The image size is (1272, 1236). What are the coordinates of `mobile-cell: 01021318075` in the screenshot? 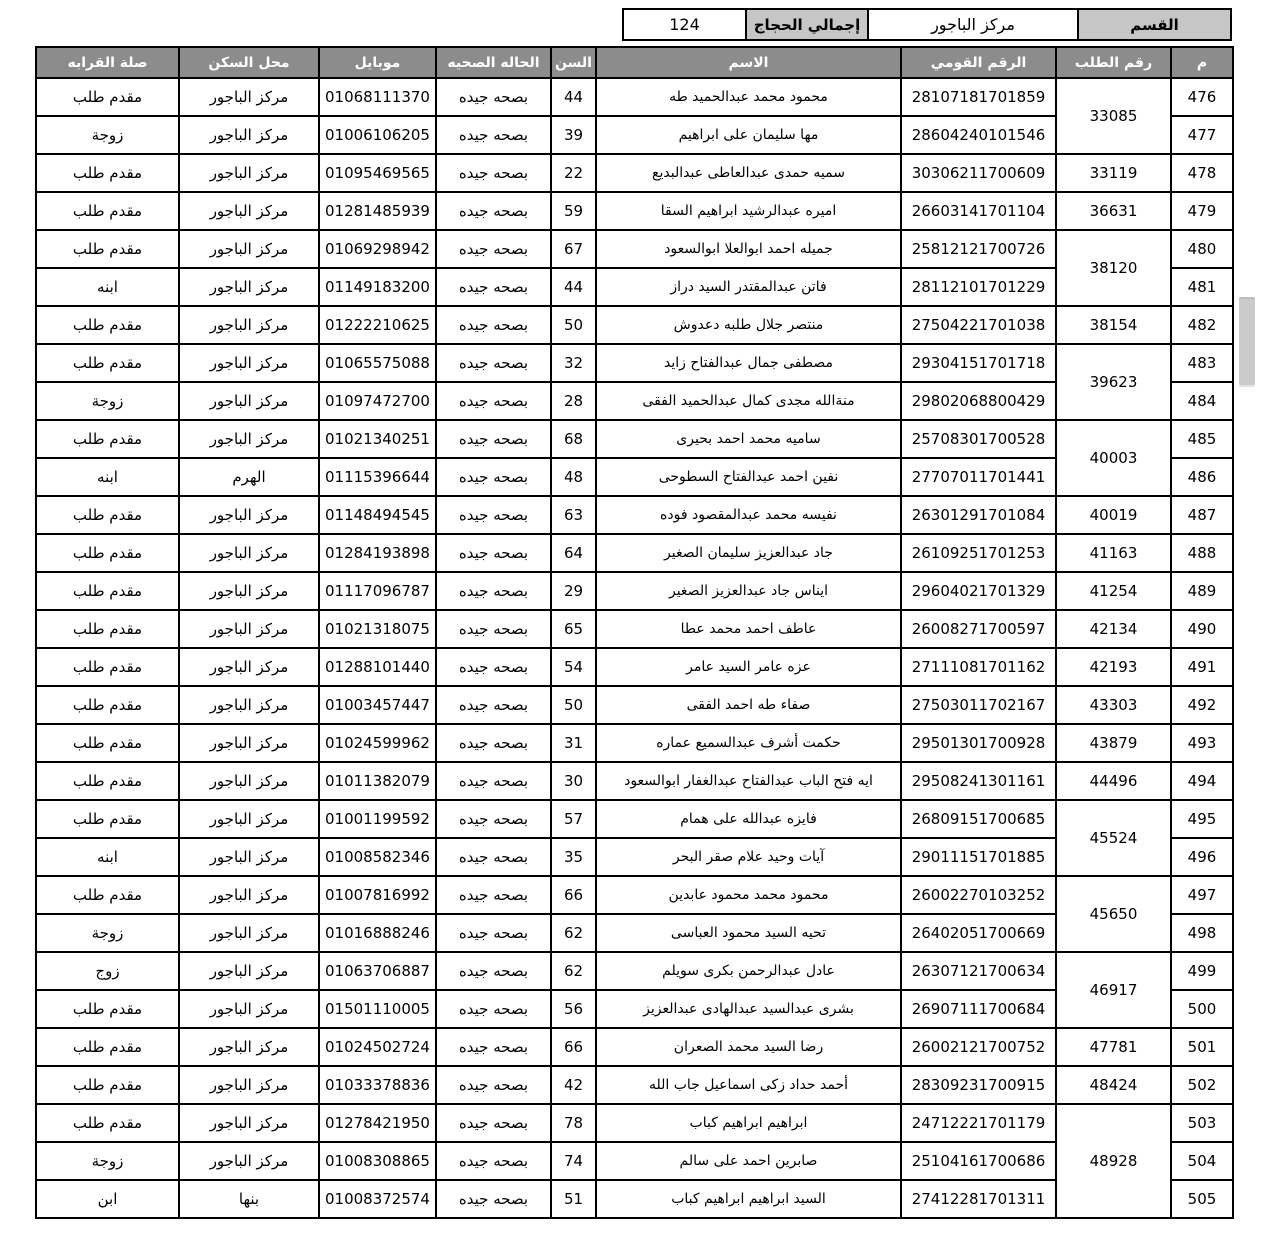 It's located at (377, 629).